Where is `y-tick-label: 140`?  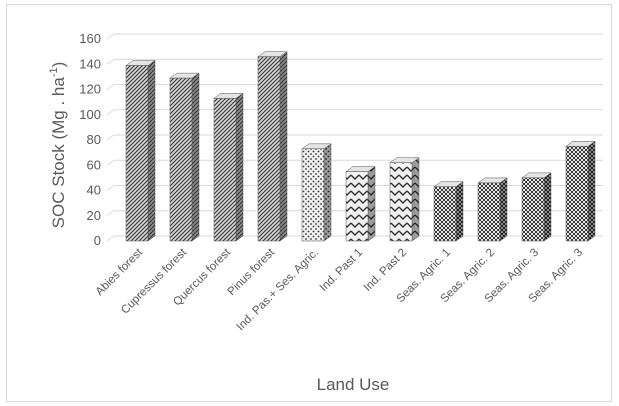
y-tick-label: 140 is located at coordinates (90, 63).